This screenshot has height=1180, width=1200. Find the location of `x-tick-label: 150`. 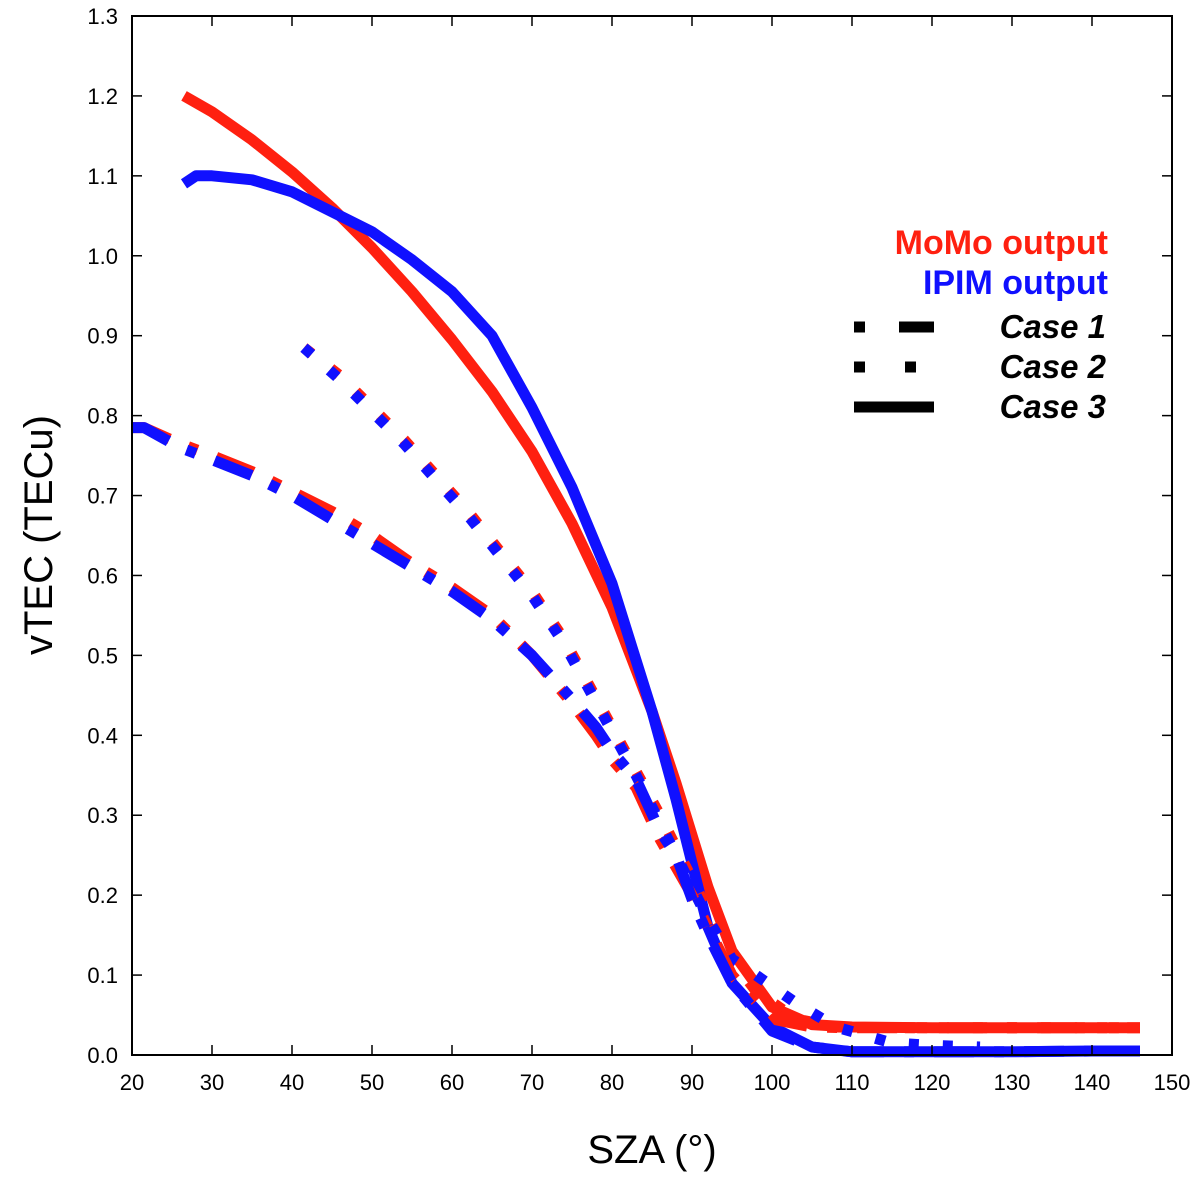

x-tick-label: 150 is located at coordinates (1172, 1082).